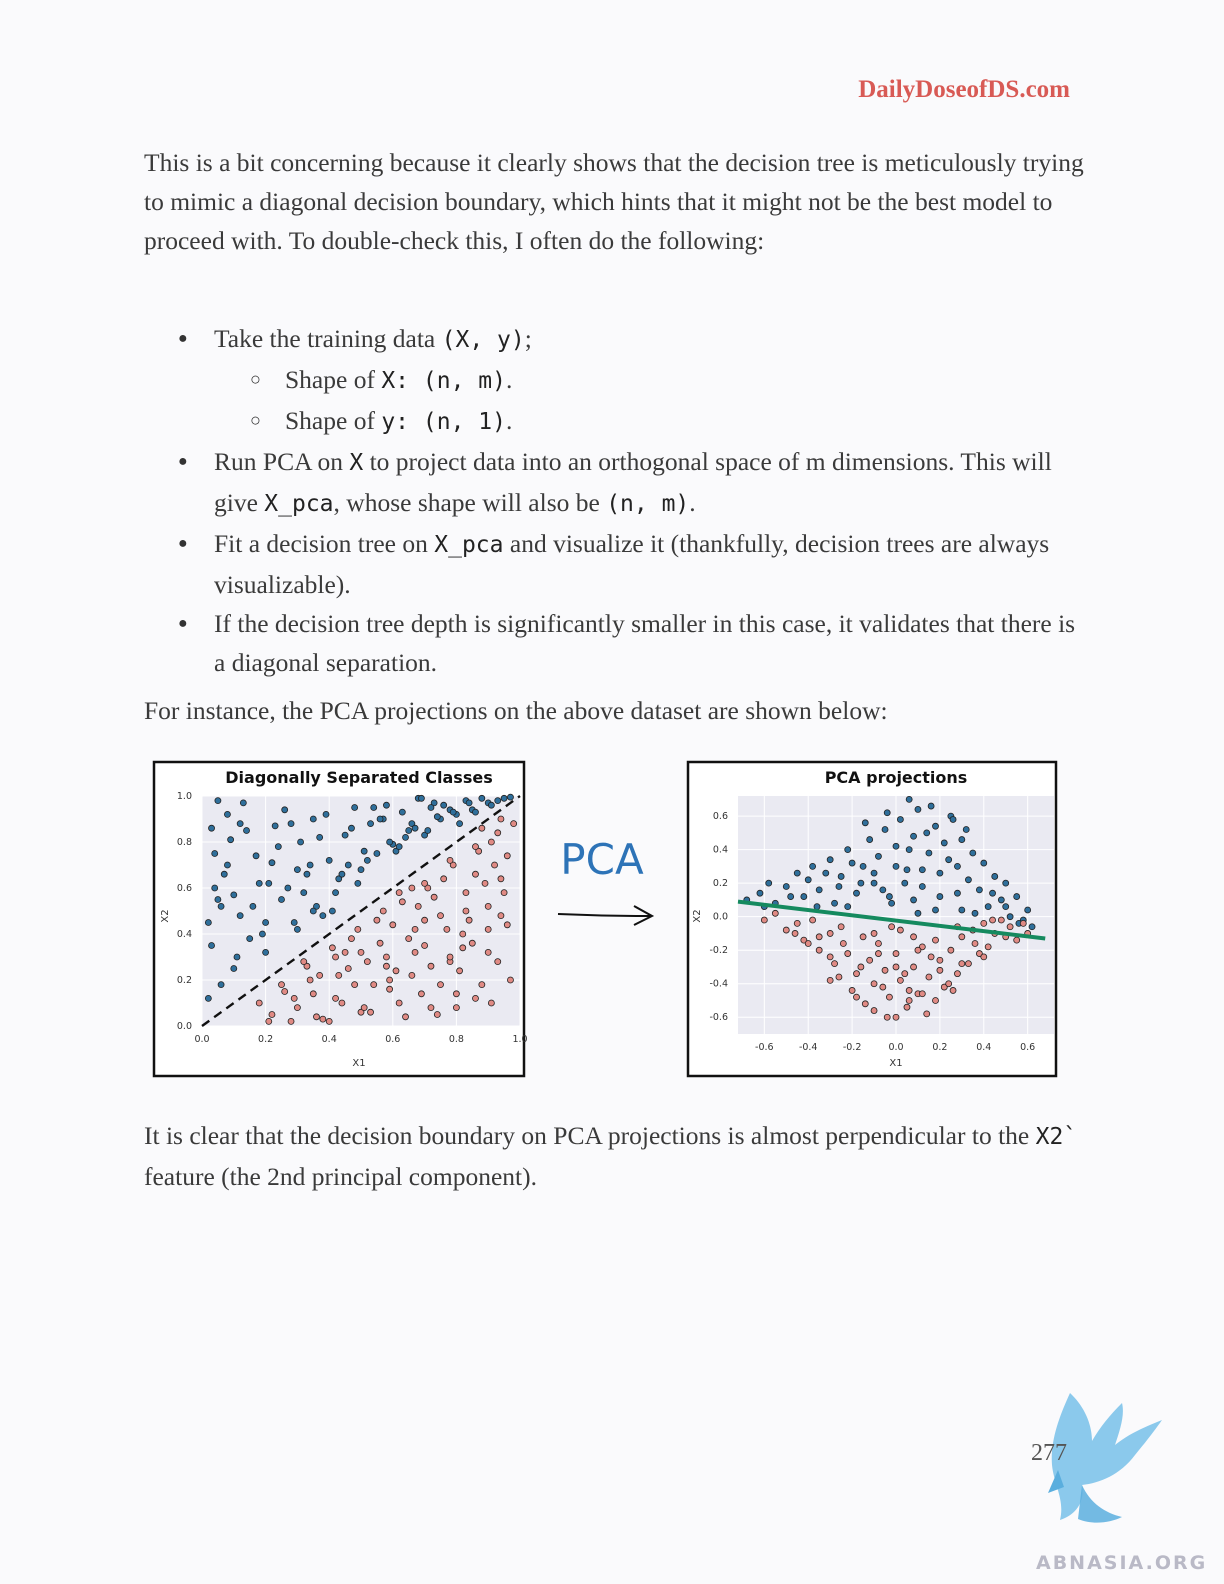  I want to click on y-tick-label: -0.2, so click(718, 950).